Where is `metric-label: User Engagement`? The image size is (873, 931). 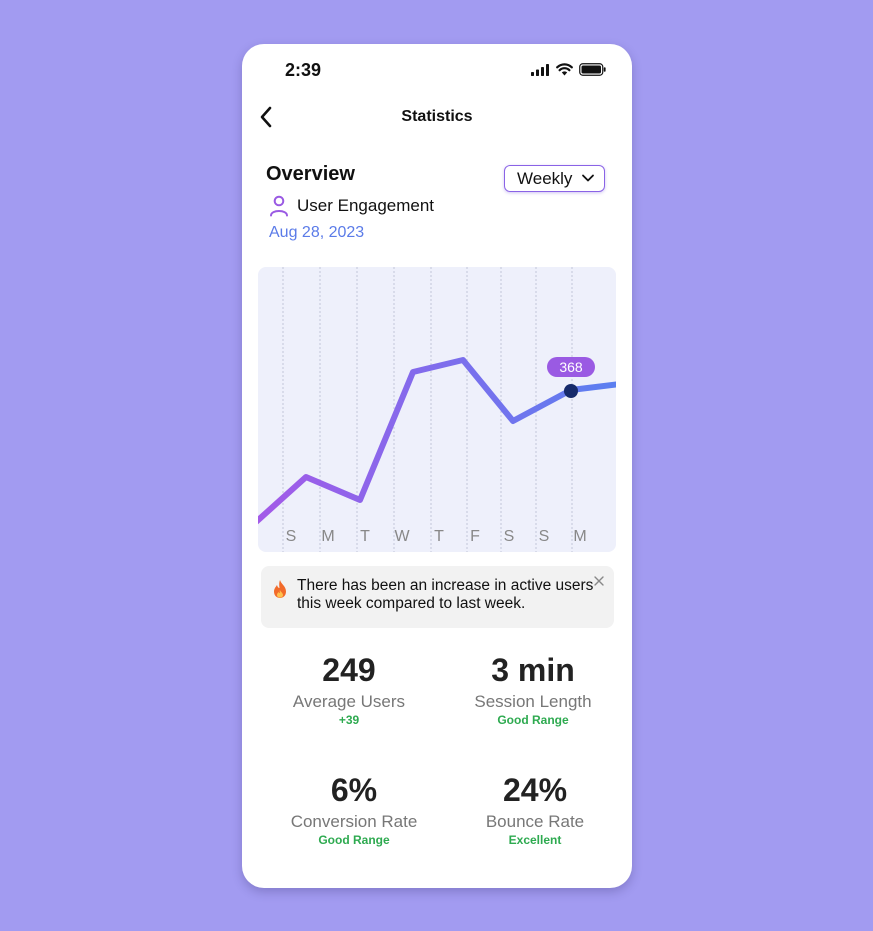 metric-label: User Engagement is located at coordinates (366, 205).